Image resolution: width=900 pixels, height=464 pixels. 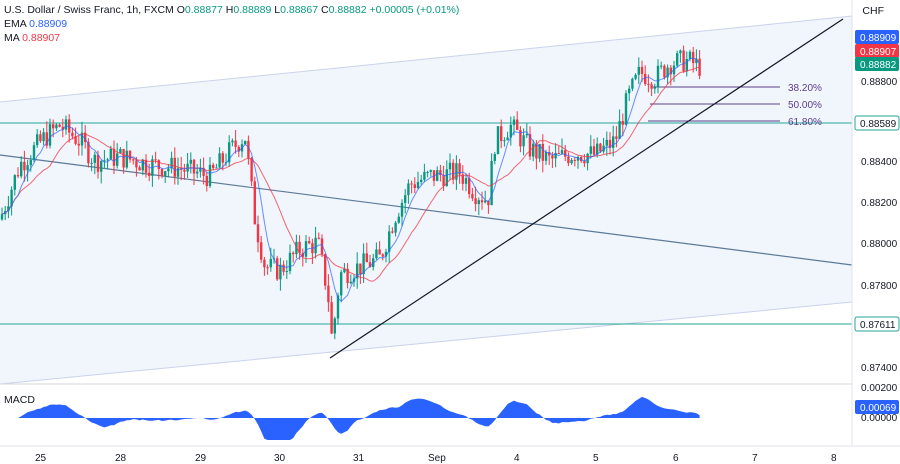 What do you see at coordinates (89, 10) in the screenshot?
I see `symbol-title: U.S. Dollar / Swiss Franc, 1h, FXCM` at bounding box center [89, 10].